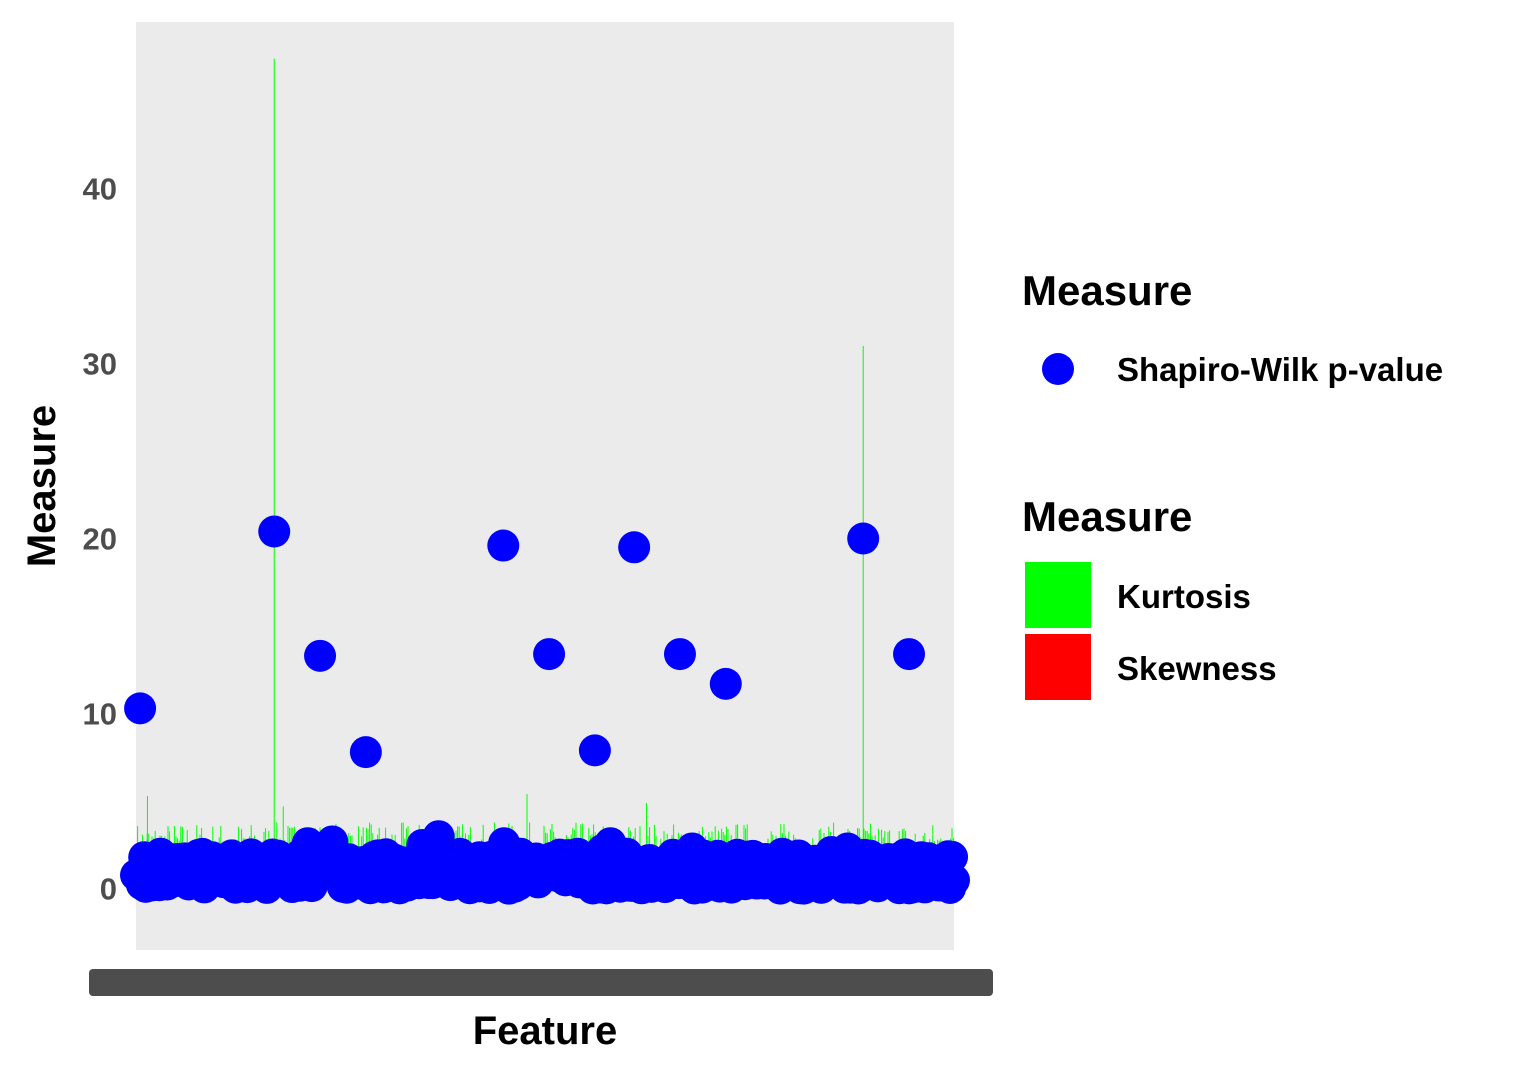  I want to click on x-axis-title: Feature, so click(545, 1031).